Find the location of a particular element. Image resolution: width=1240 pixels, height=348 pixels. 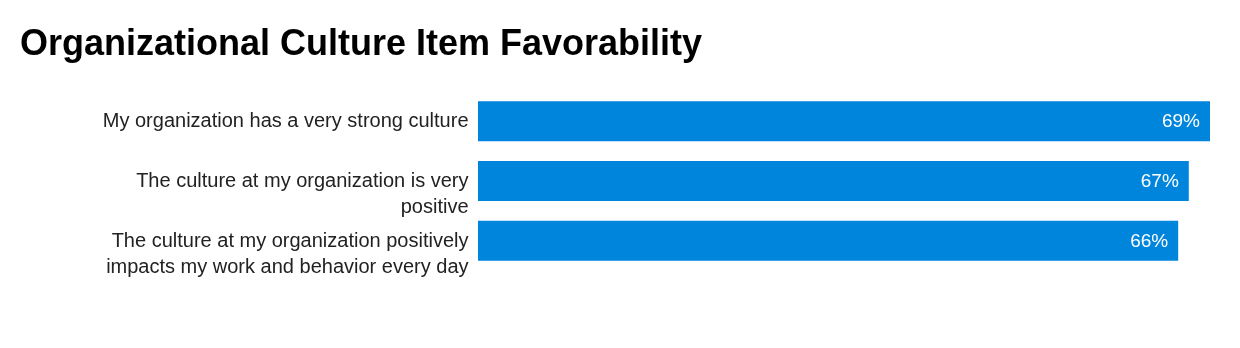

y-tick-label: My organization has a very strong culture is located at coordinates (285, 120).